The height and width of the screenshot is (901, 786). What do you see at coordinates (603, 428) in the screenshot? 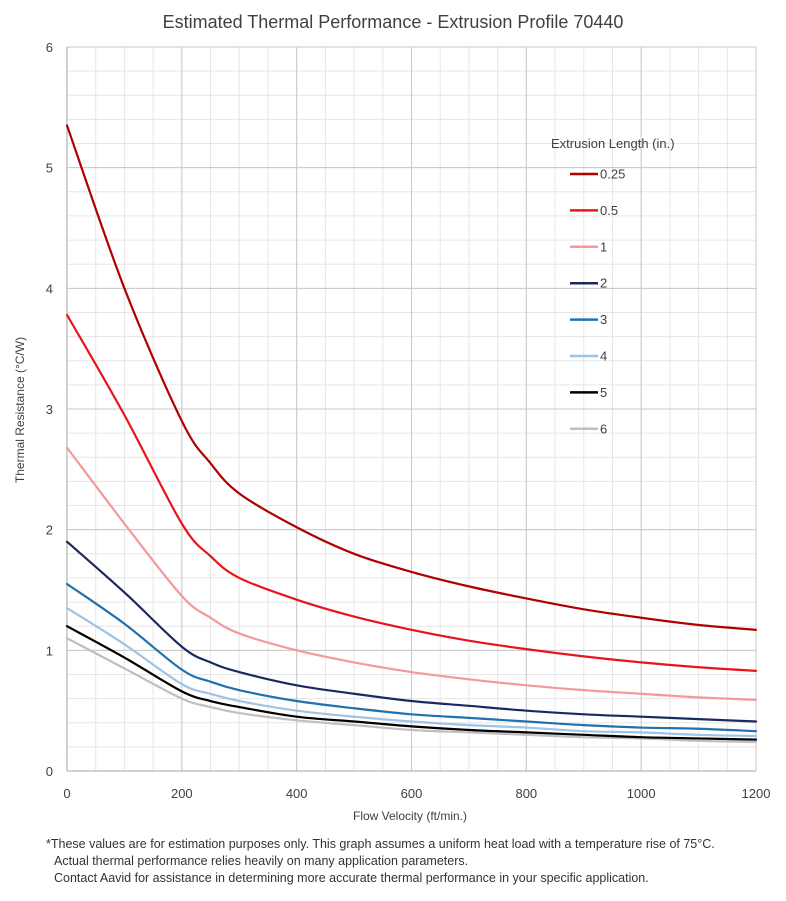
I see `legend-label-6: 6` at bounding box center [603, 428].